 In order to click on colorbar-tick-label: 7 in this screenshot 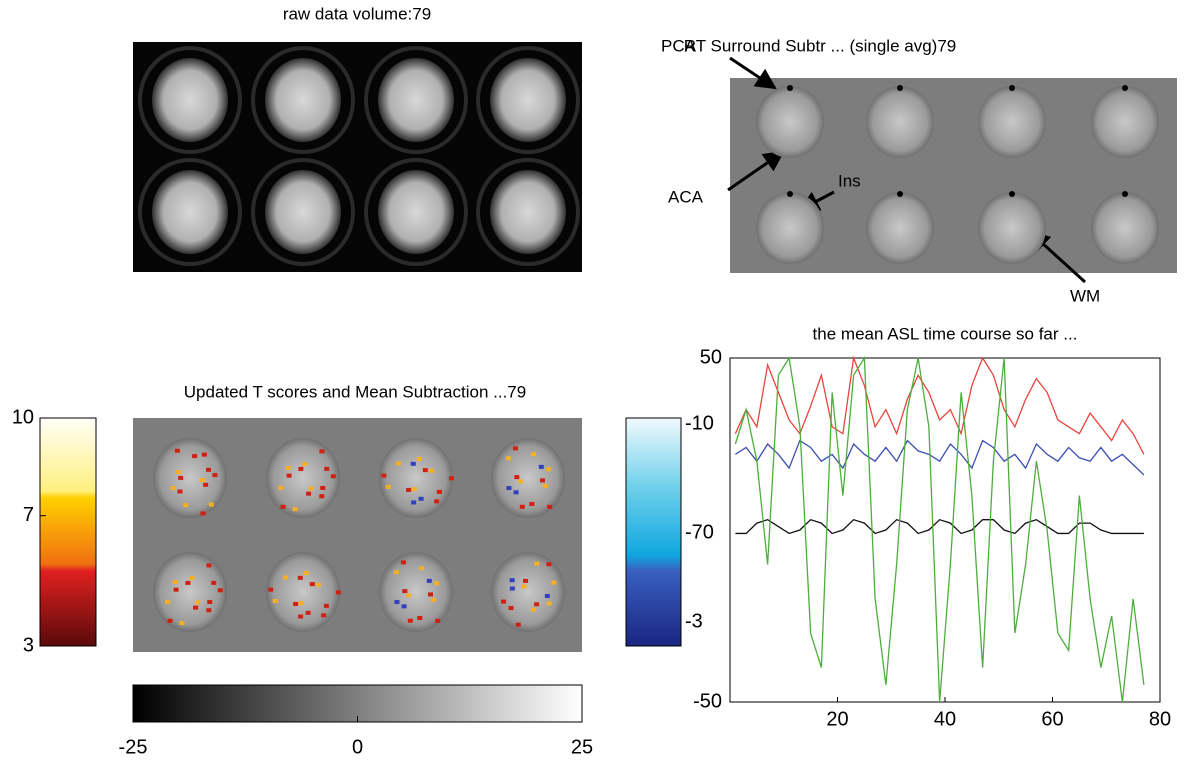, I will do `click(28, 515)`.